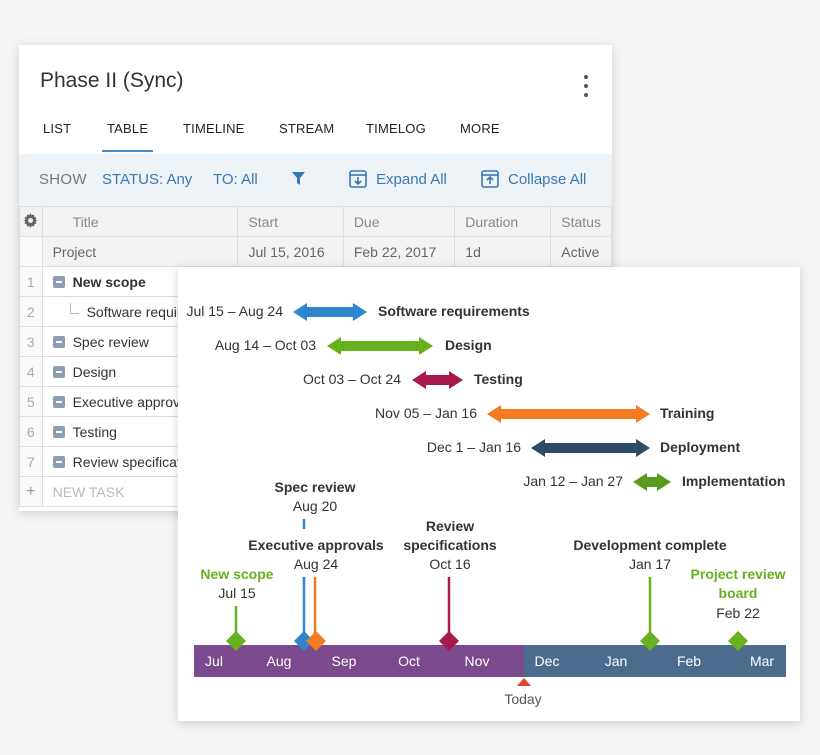  I want to click on task-bar-software-requirements, so click(330, 312).